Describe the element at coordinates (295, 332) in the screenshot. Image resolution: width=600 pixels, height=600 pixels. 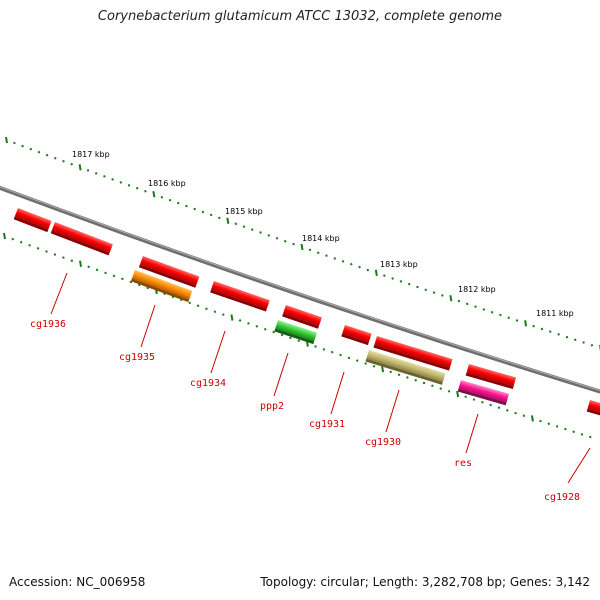
I see `gene-ppp2` at that location.